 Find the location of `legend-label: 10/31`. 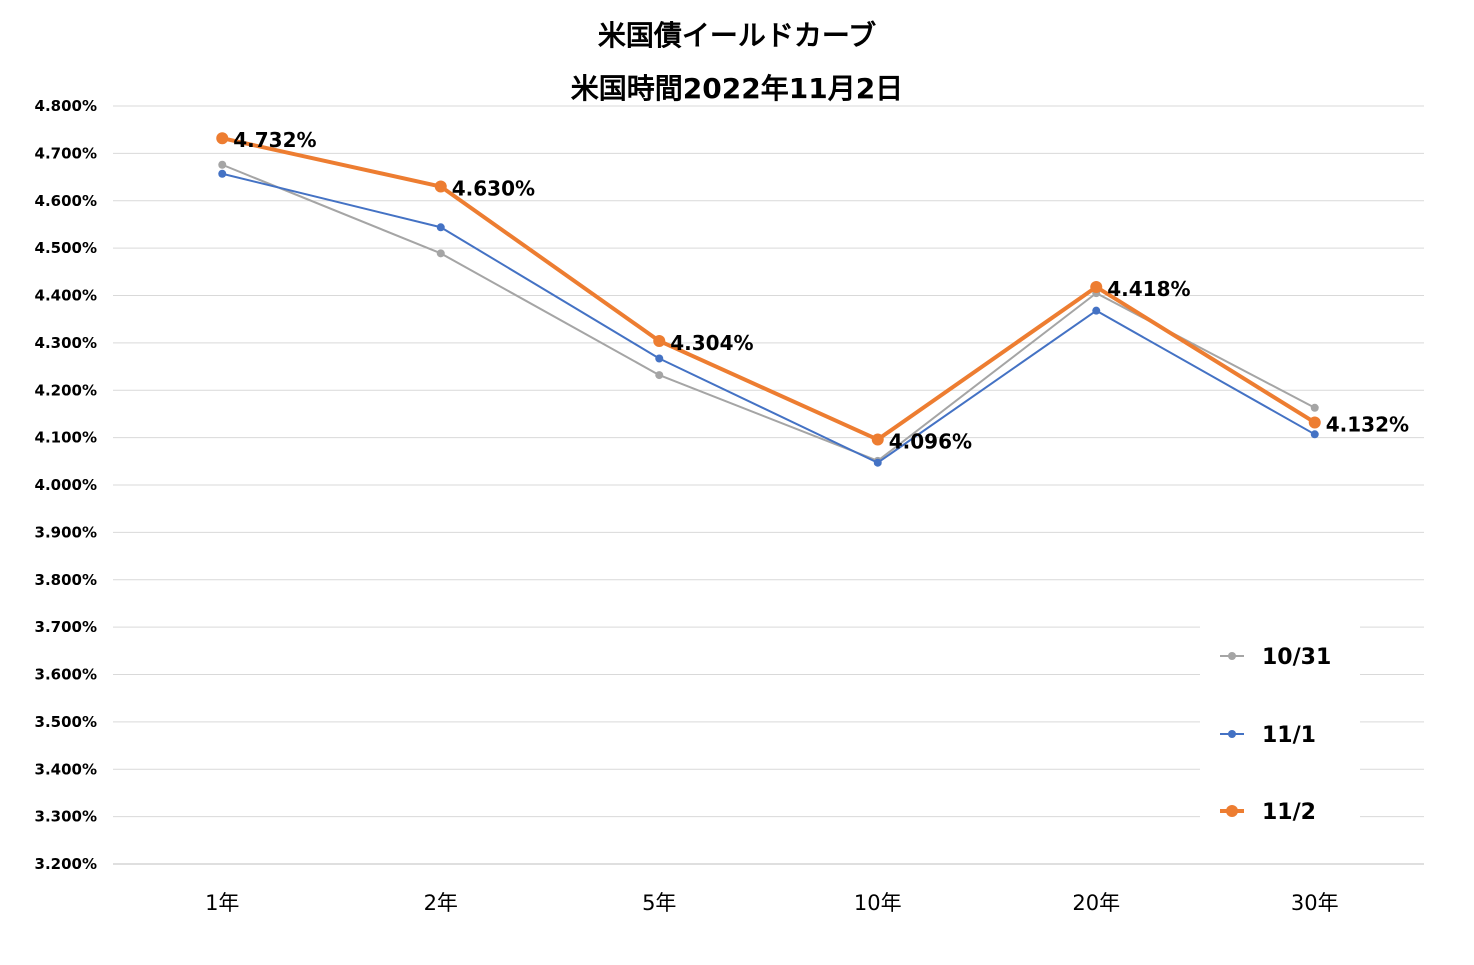

legend-label: 10/31 is located at coordinates (1296, 657).